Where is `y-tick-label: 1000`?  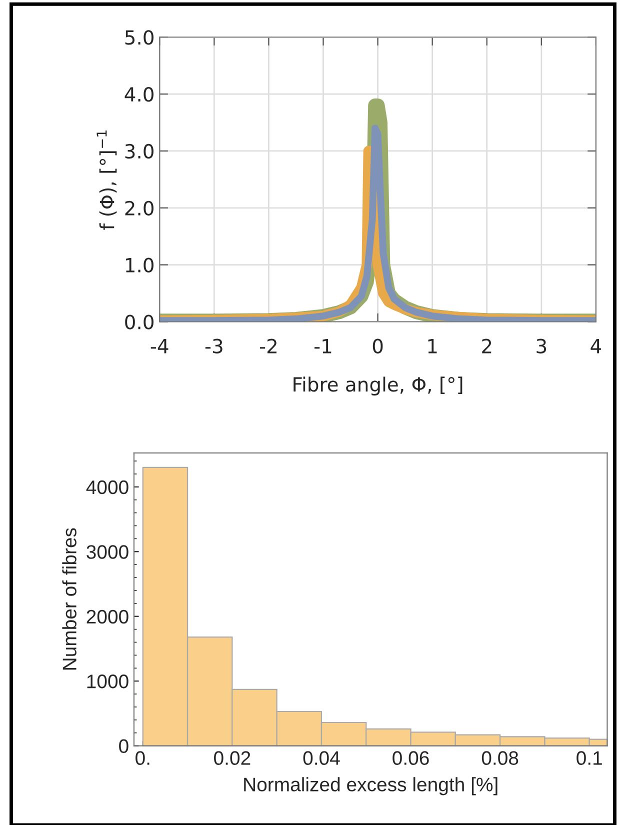
y-tick-label: 1000 is located at coordinates (107, 681).